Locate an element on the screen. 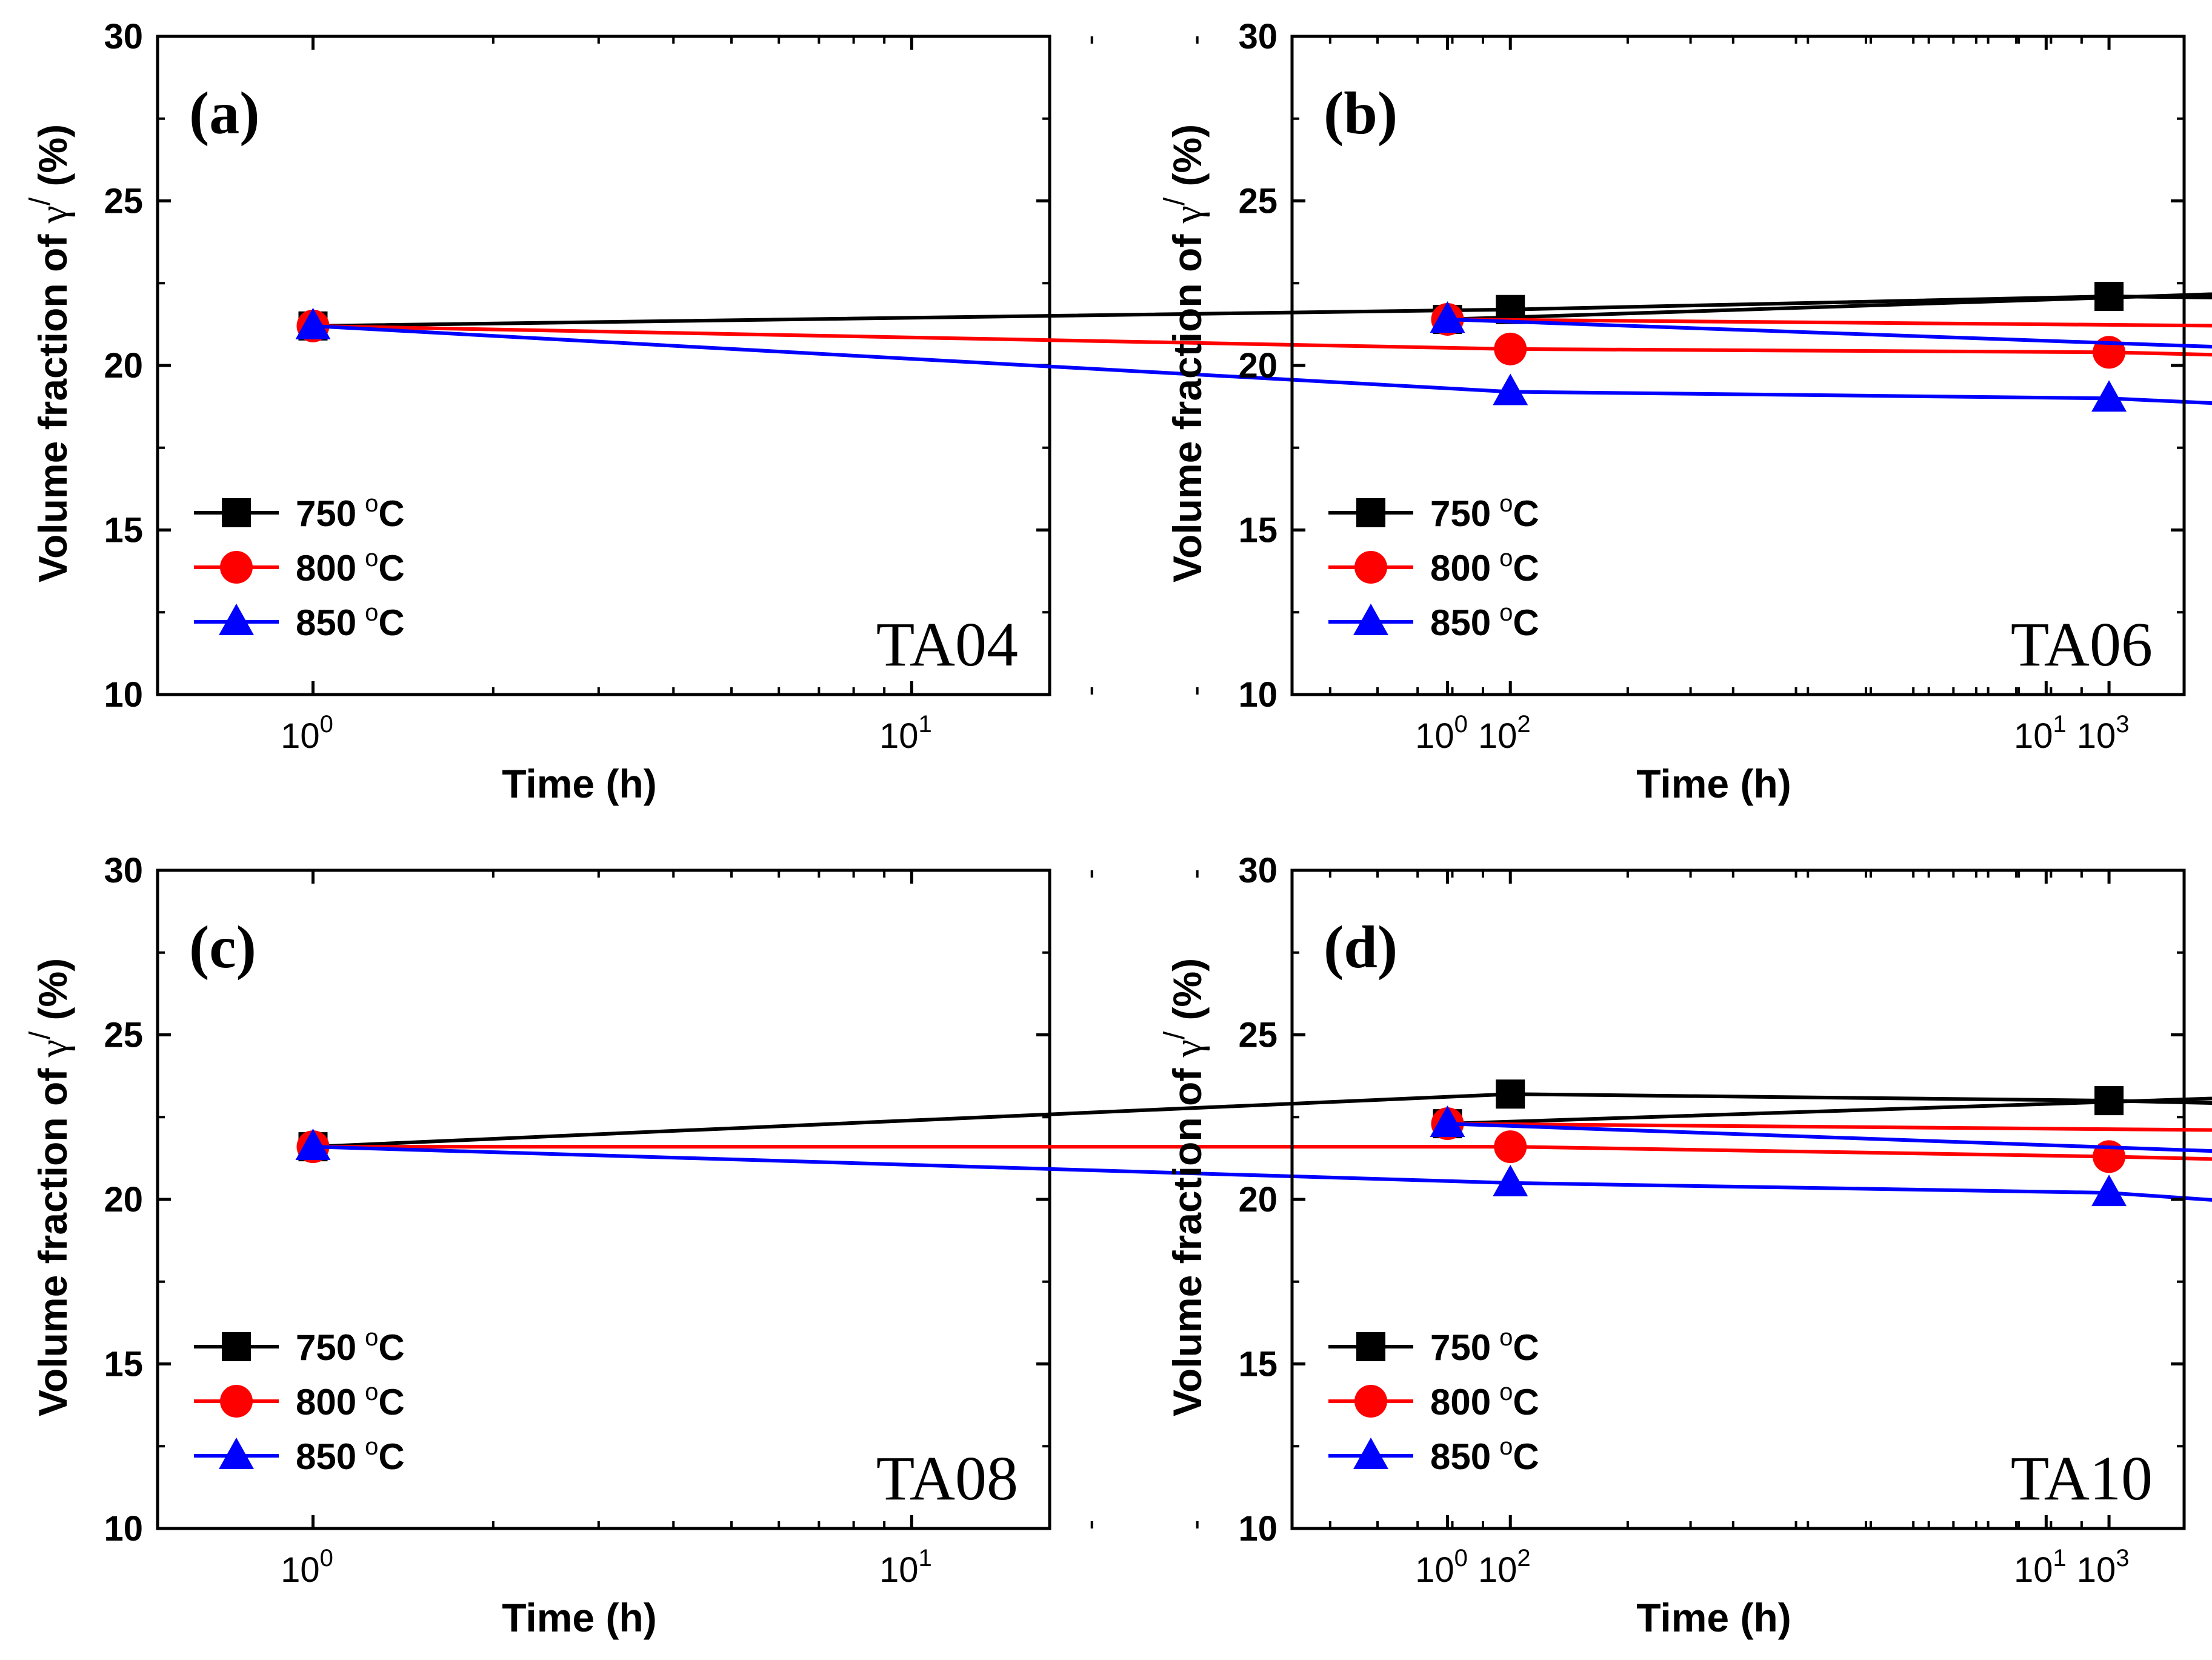 This screenshot has width=2212, height=1660. y-label-gamma: γ is located at coordinates (1188, 1048).